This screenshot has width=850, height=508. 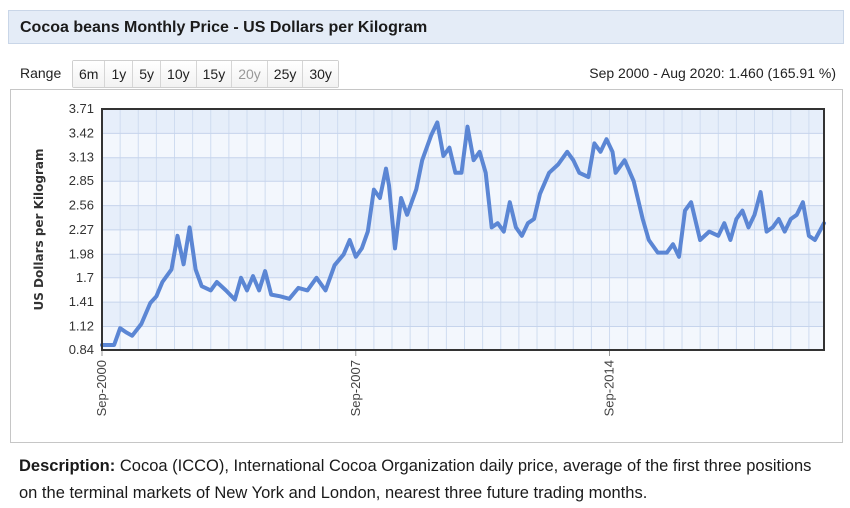 I want to click on range-button-6m: 6m, so click(x=89, y=74).